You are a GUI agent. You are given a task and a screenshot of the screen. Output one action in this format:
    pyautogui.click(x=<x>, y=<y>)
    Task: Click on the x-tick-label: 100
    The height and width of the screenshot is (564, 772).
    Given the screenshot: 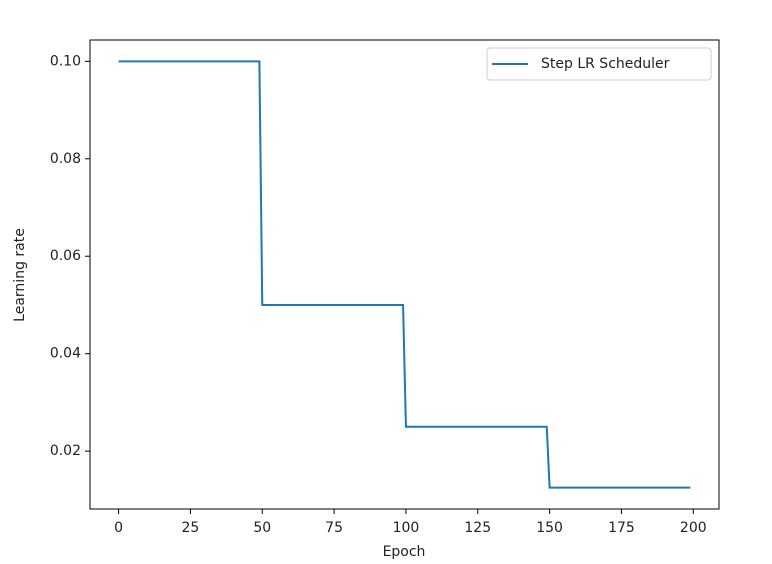 What is the action you would take?
    pyautogui.click(x=406, y=528)
    